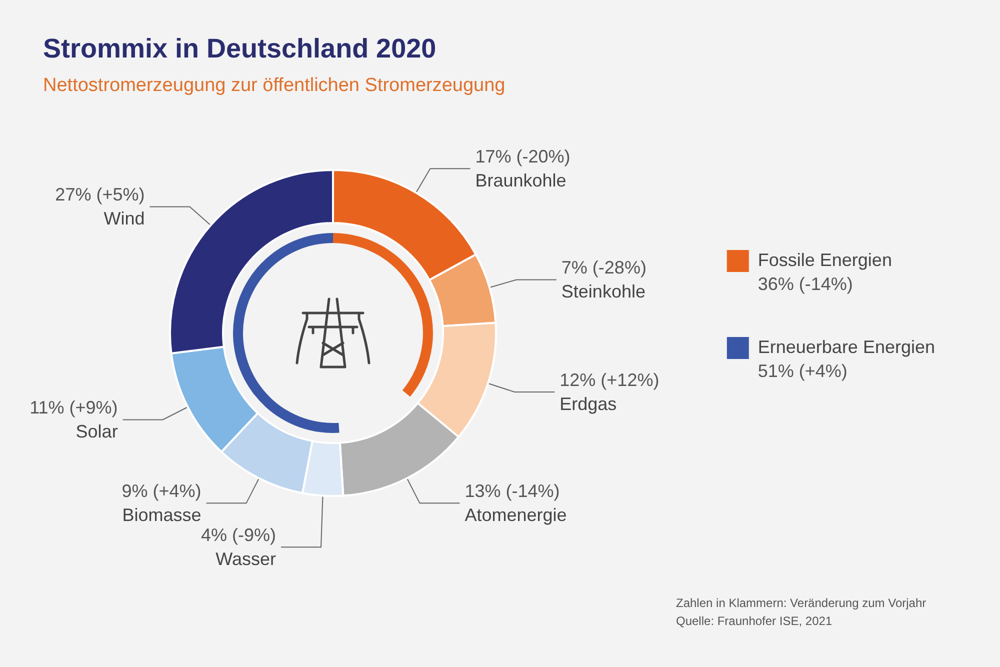  Describe the element at coordinates (512, 491) in the screenshot. I see `data-label: 13% (-14%)` at that location.